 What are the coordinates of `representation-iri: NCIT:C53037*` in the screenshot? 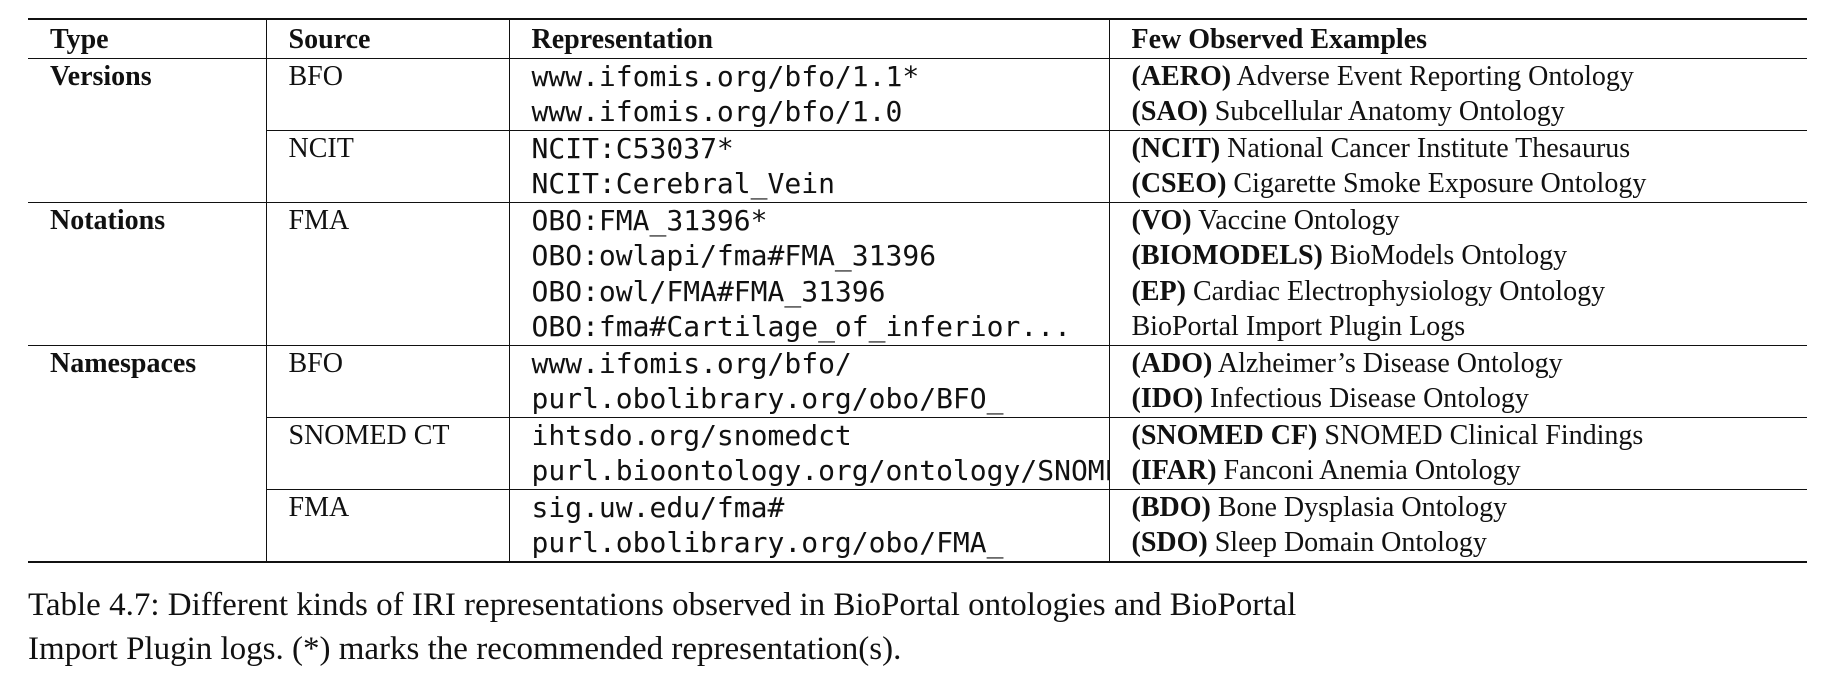 It's located at (632, 148).